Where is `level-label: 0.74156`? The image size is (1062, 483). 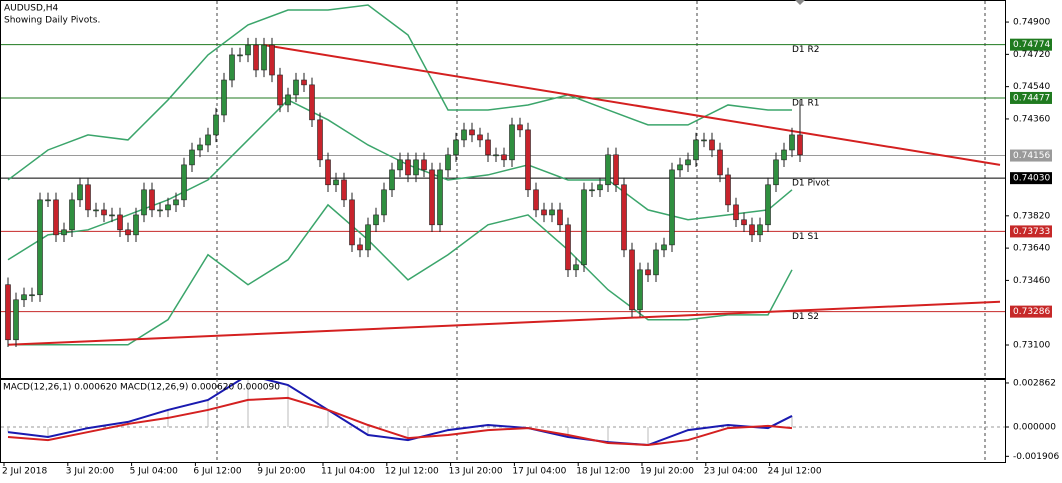
level-label: 0.74156 is located at coordinates (1031, 156).